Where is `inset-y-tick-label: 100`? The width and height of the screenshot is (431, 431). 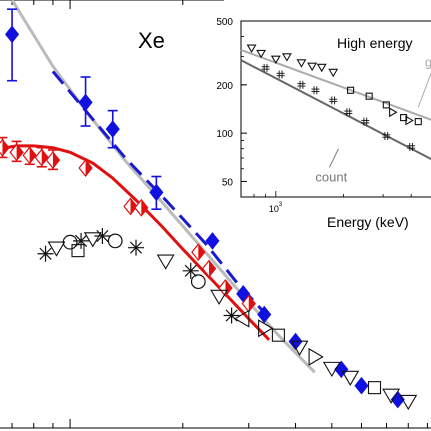
inset-y-tick-label: 100 is located at coordinates (224, 134).